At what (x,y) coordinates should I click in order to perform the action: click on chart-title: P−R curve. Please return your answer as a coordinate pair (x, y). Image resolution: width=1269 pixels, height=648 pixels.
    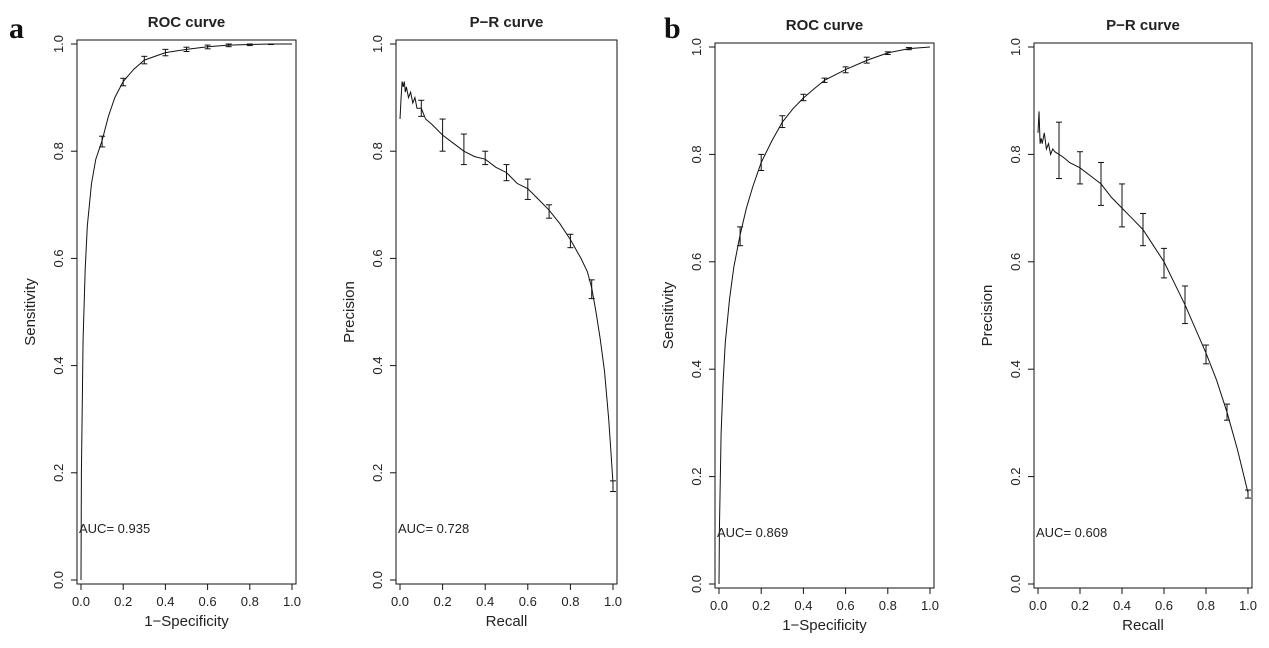
    Looking at the image, I should click on (507, 22).